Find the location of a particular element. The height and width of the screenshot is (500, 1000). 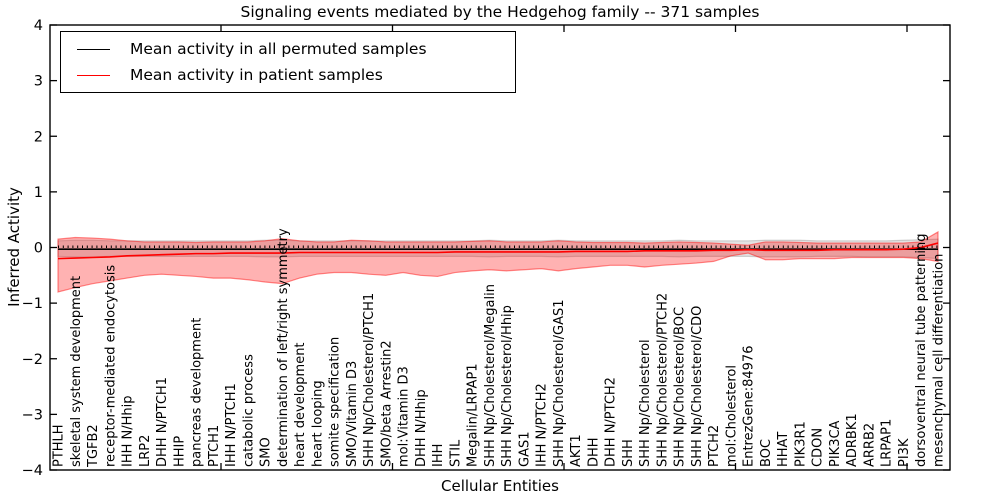

x-category-label: DHH N/PTCH2 is located at coordinates (611, 422).